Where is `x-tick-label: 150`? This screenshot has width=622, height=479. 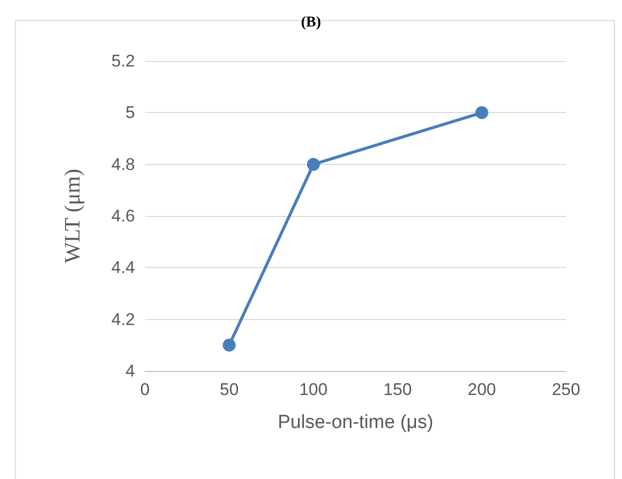
x-tick-label: 150 is located at coordinates (397, 389).